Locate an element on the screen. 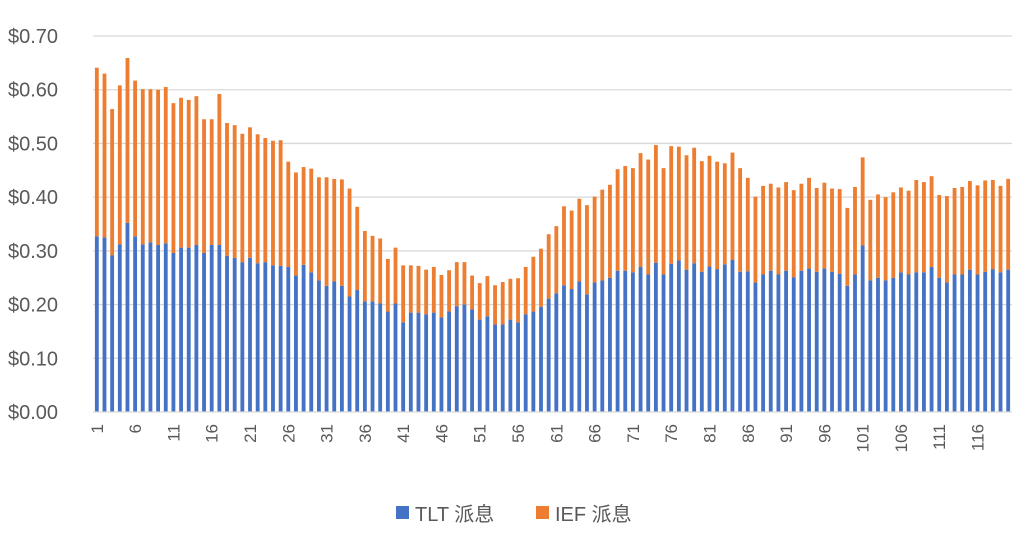  x-tick-label: 26 is located at coordinates (288, 433).